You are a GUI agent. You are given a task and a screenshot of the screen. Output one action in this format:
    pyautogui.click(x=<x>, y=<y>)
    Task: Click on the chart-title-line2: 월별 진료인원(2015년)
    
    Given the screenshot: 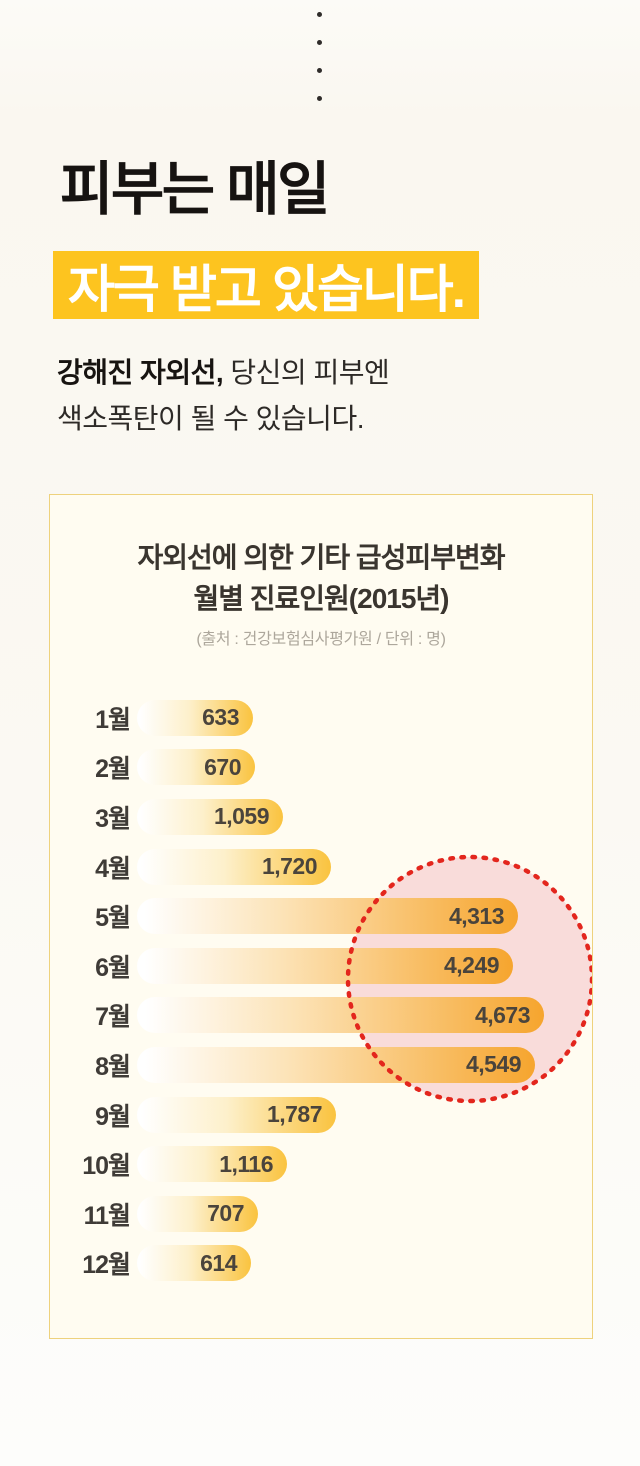 What is the action you would take?
    pyautogui.click(x=321, y=598)
    